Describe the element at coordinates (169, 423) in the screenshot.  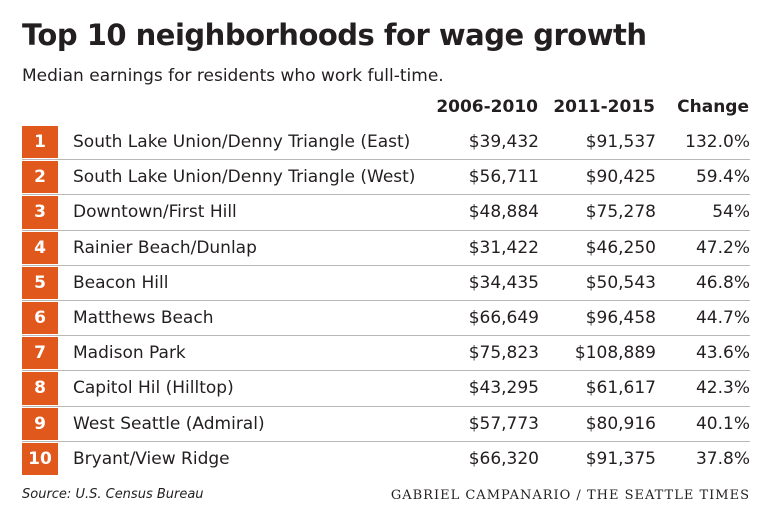
I see `neighborhood-name: West Seattle (Admiral)` at that location.